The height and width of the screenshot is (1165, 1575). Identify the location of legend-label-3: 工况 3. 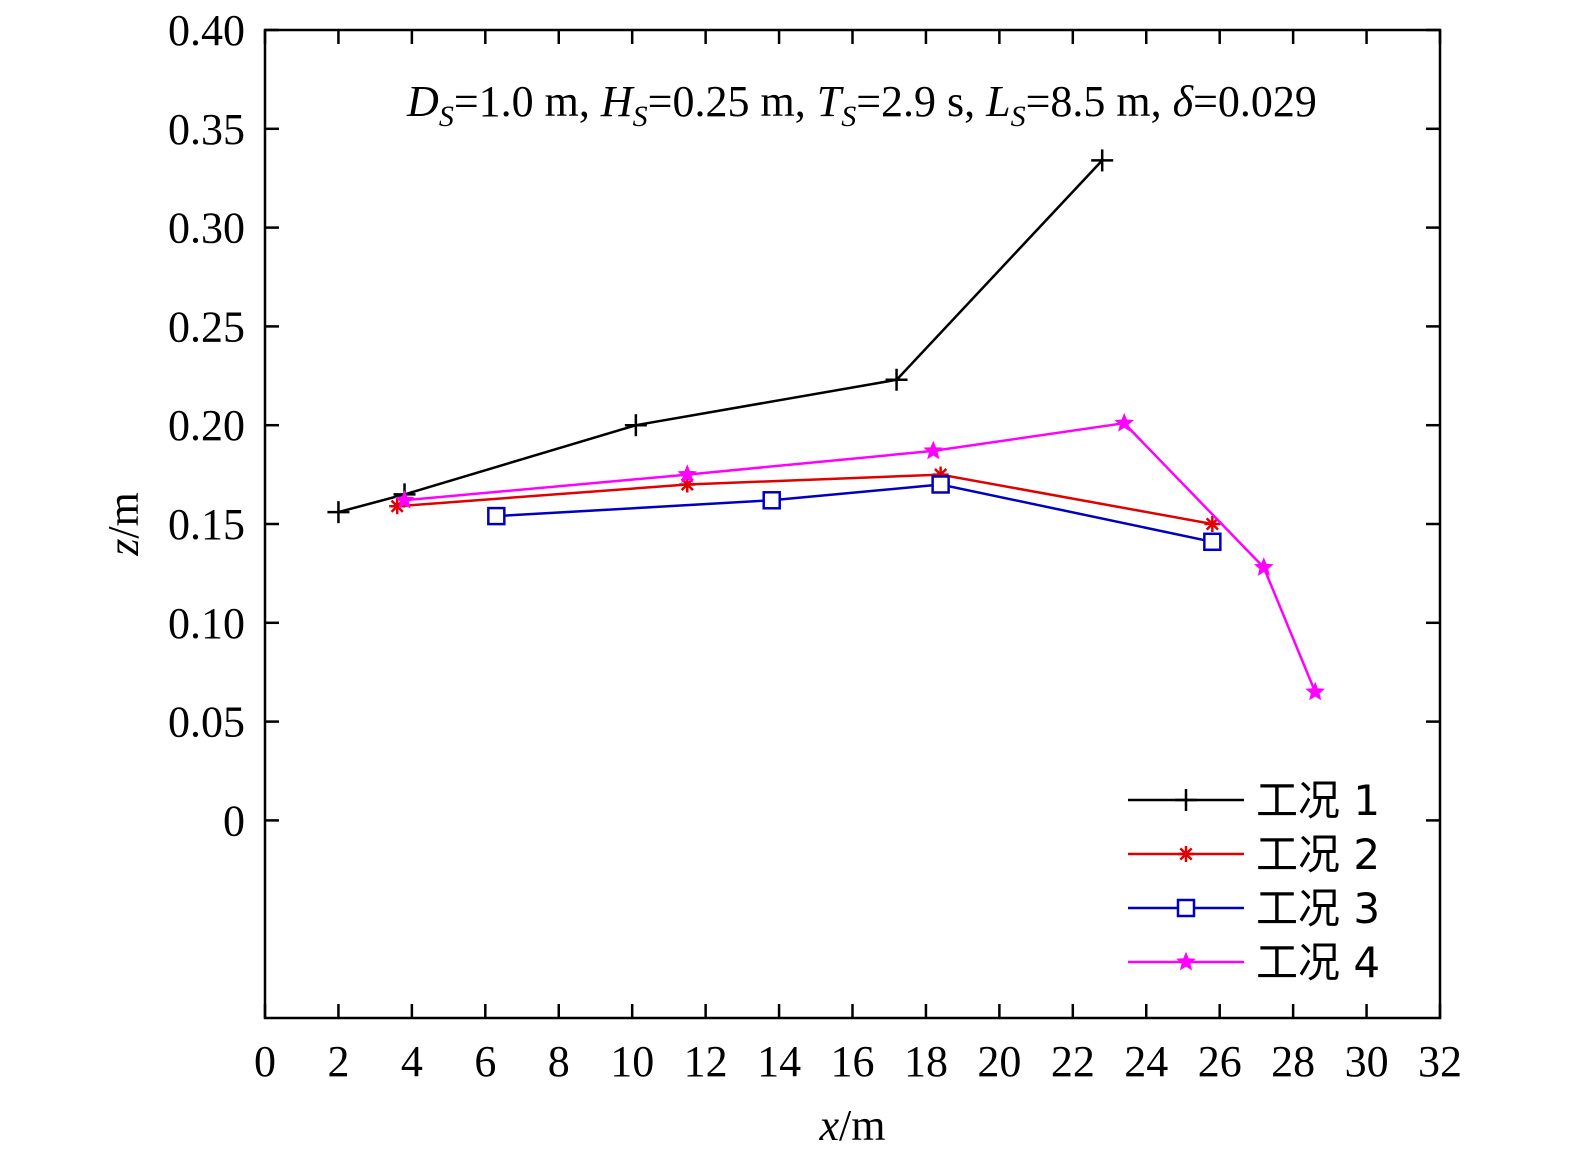
(1318, 908).